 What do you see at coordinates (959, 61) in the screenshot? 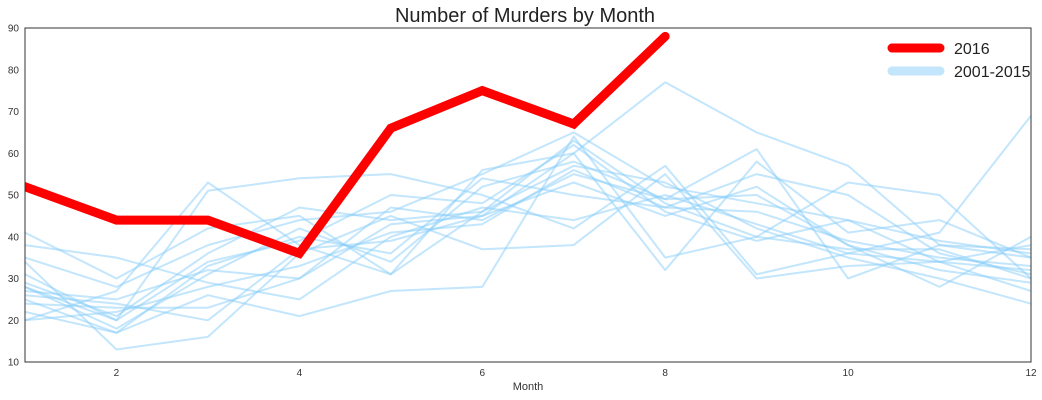
I see `legend: 2016 2001-2015` at bounding box center [959, 61].